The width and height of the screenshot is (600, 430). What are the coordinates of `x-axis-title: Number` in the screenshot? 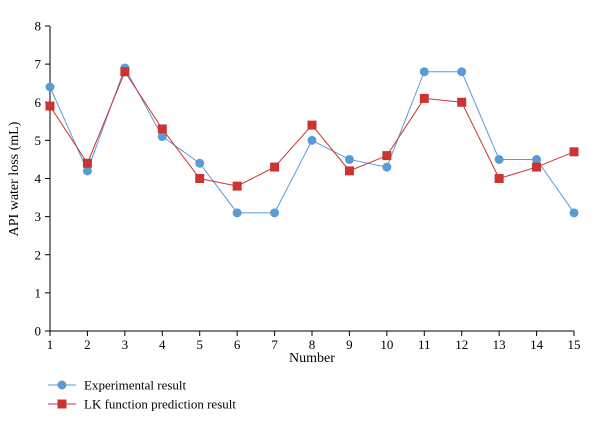 It's located at (312, 358).